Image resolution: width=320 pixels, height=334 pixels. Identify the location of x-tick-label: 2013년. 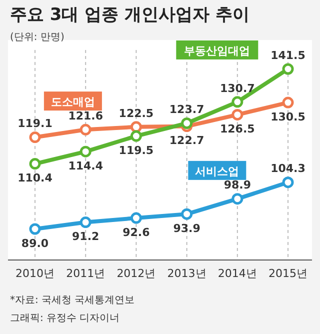
(186, 273).